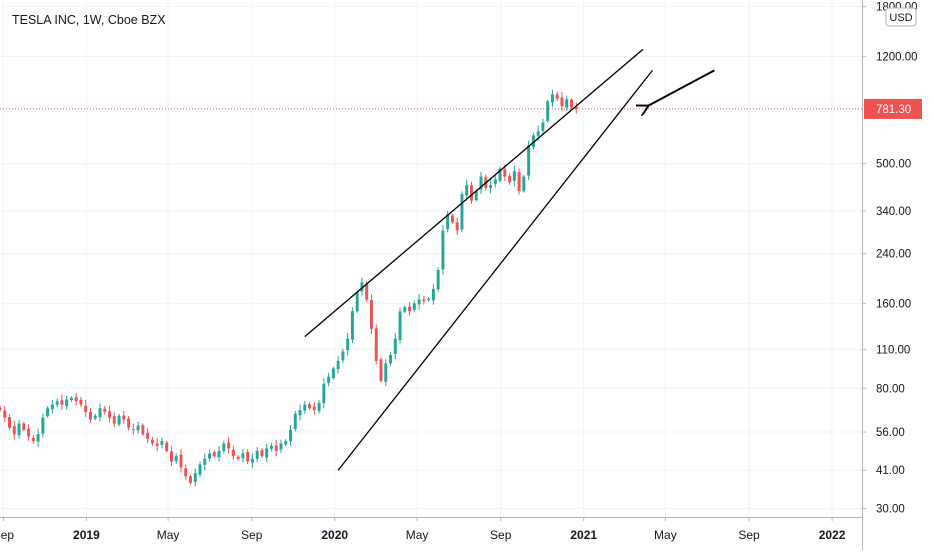  What do you see at coordinates (89, 20) in the screenshot?
I see `chart-title: TESLA INC, 1W, Cboe BZX` at bounding box center [89, 20].